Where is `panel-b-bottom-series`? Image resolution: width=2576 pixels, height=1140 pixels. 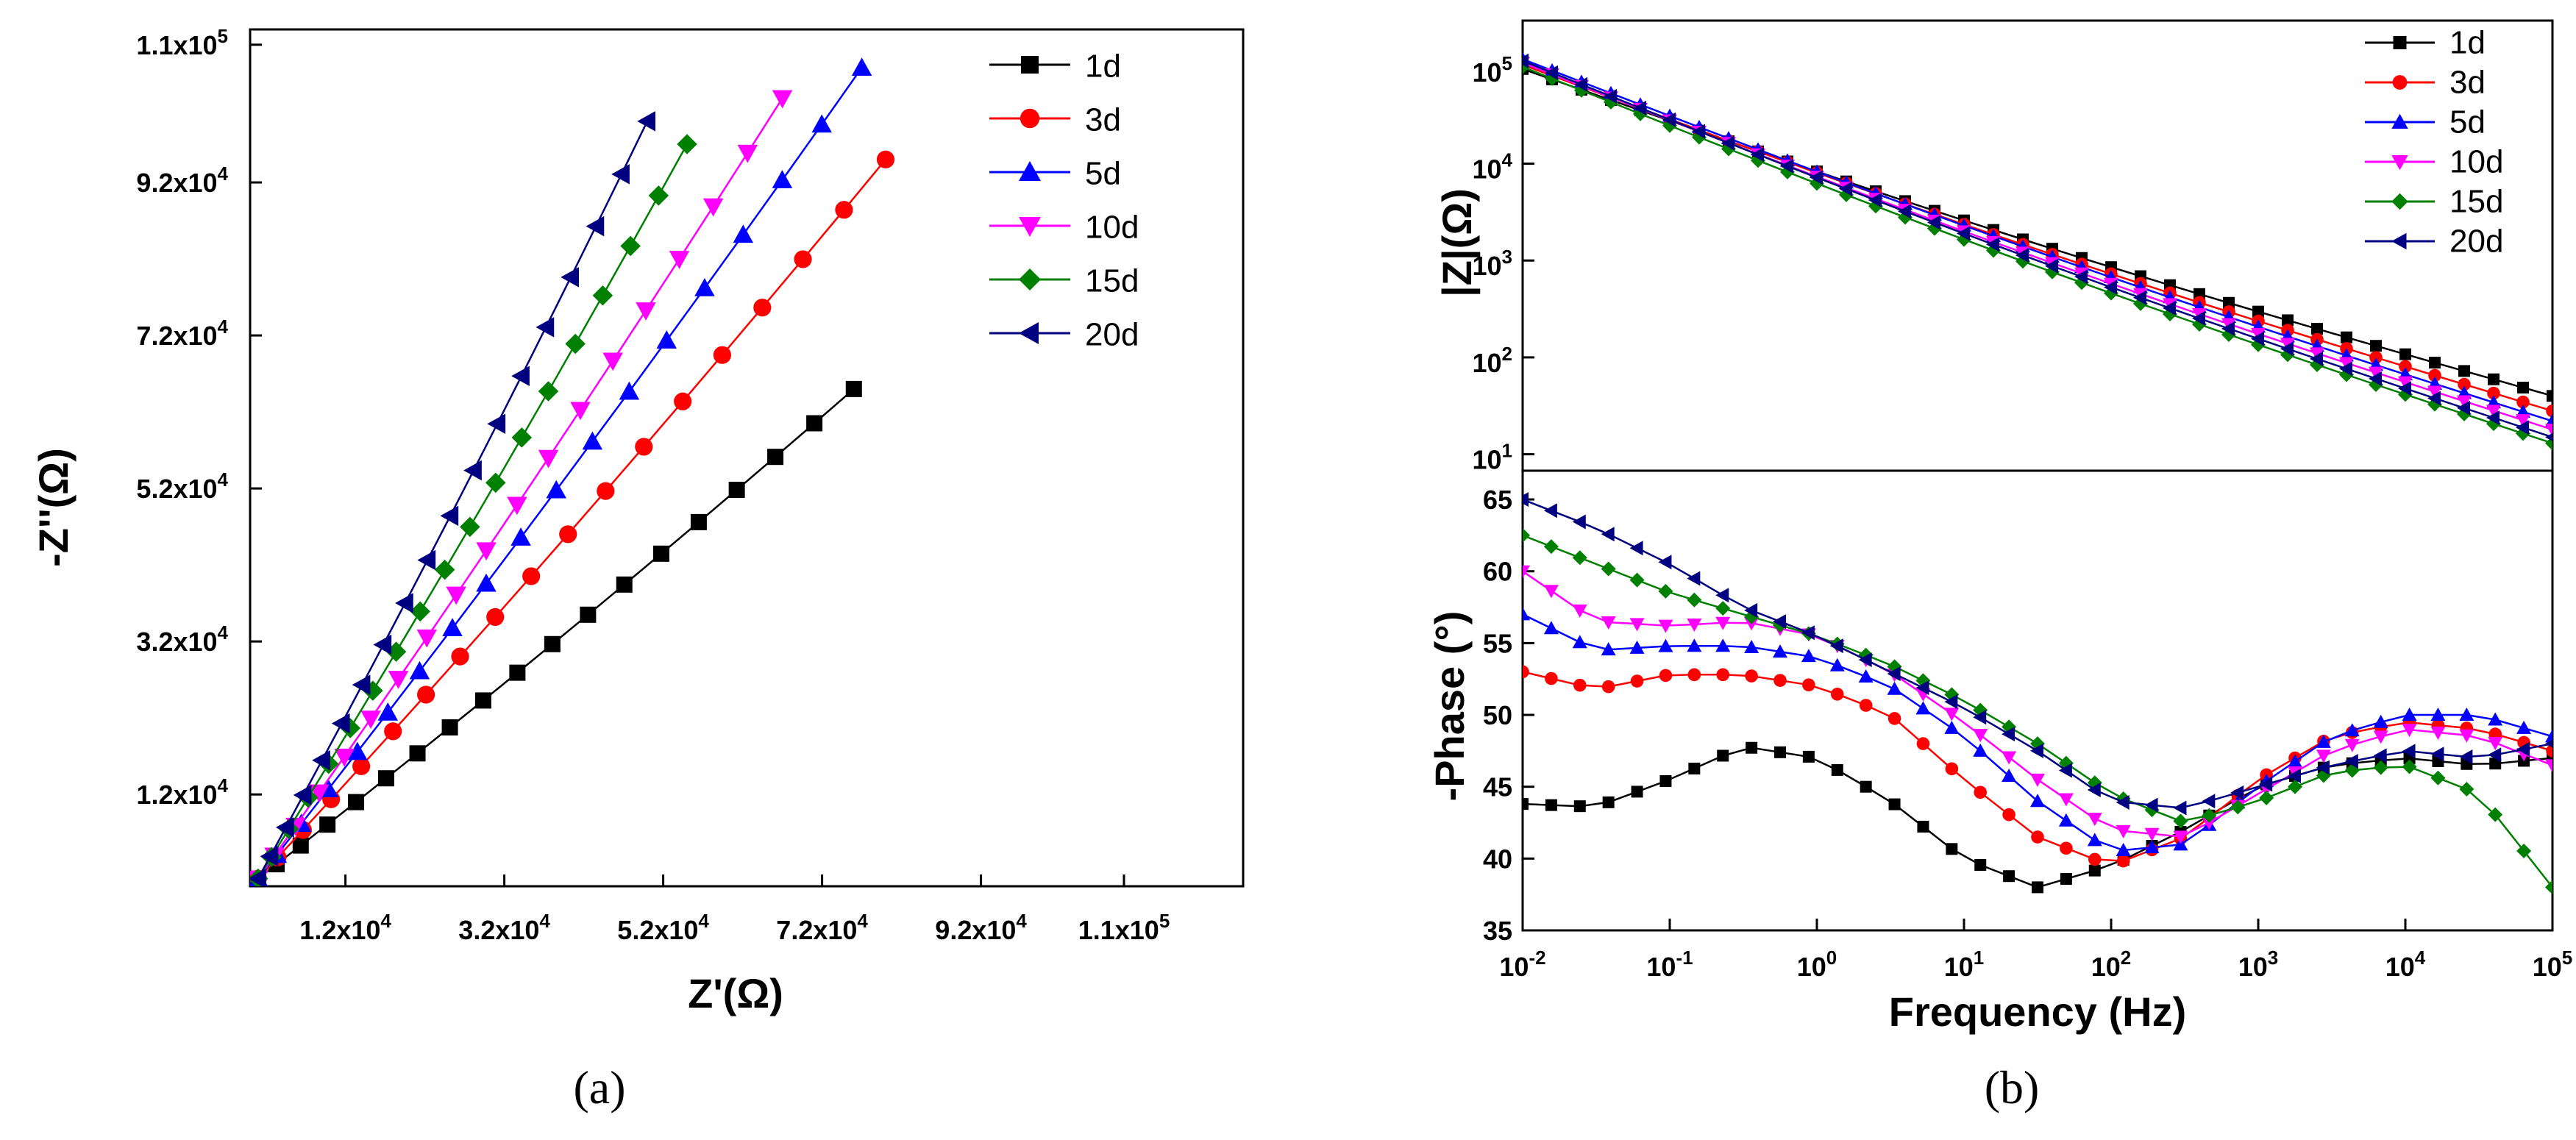 panel-b-bottom-series is located at coordinates (2037, 693).